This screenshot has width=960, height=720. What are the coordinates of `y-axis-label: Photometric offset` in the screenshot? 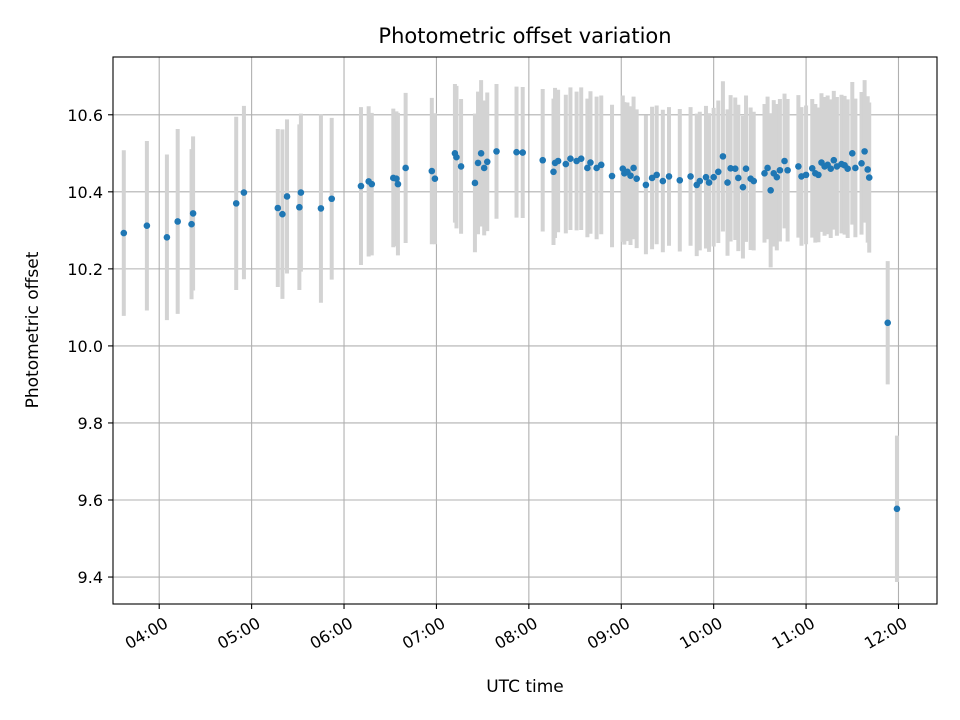 It's located at (33, 329).